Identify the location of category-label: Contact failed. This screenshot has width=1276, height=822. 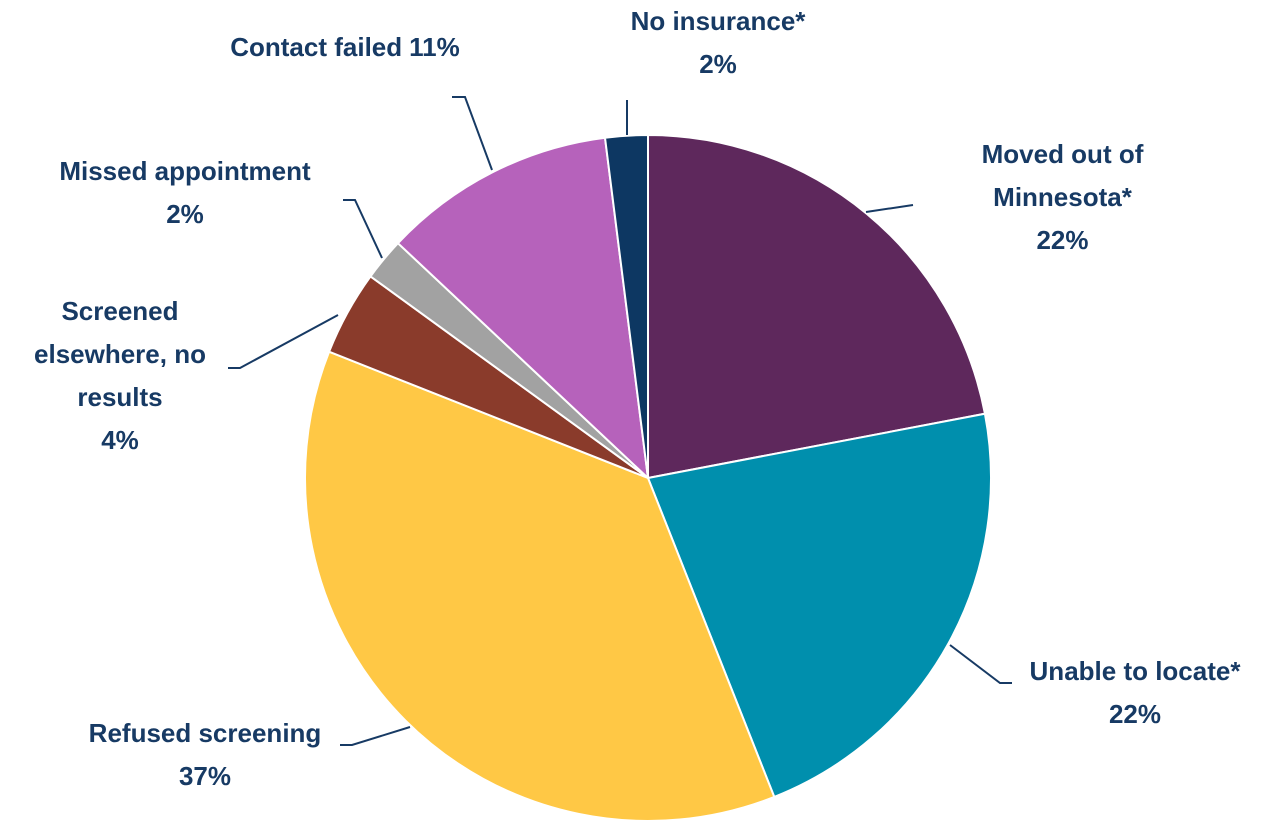
(316, 47).